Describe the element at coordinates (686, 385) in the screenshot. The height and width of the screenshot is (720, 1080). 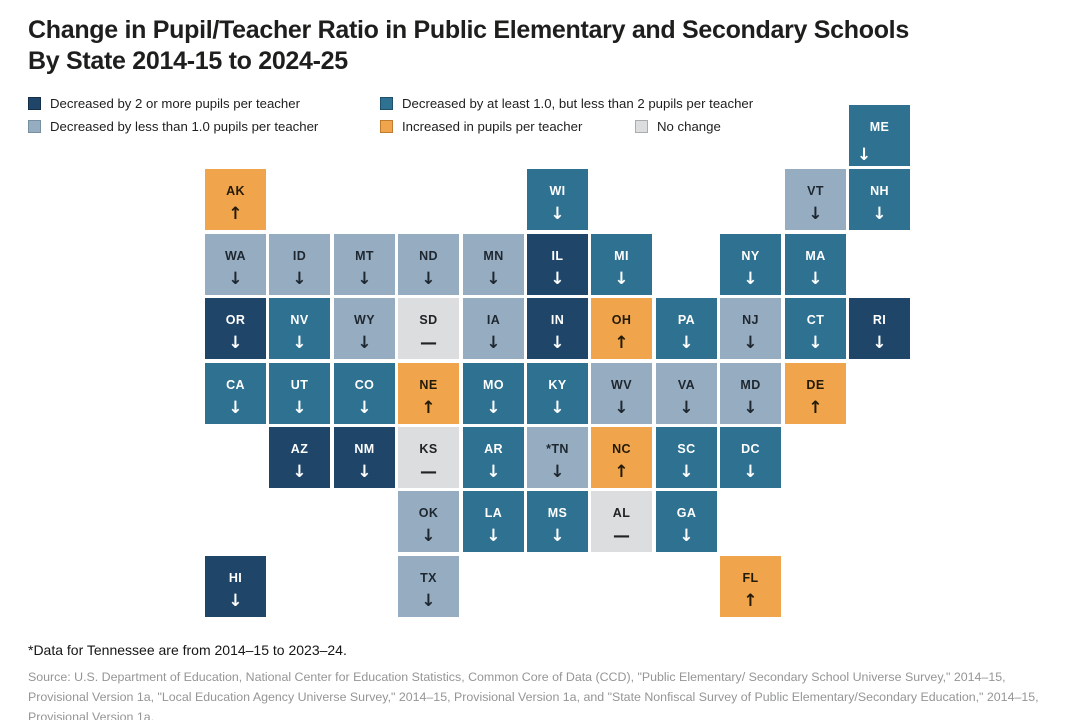
I see `state-abbr-va: VA` at that location.